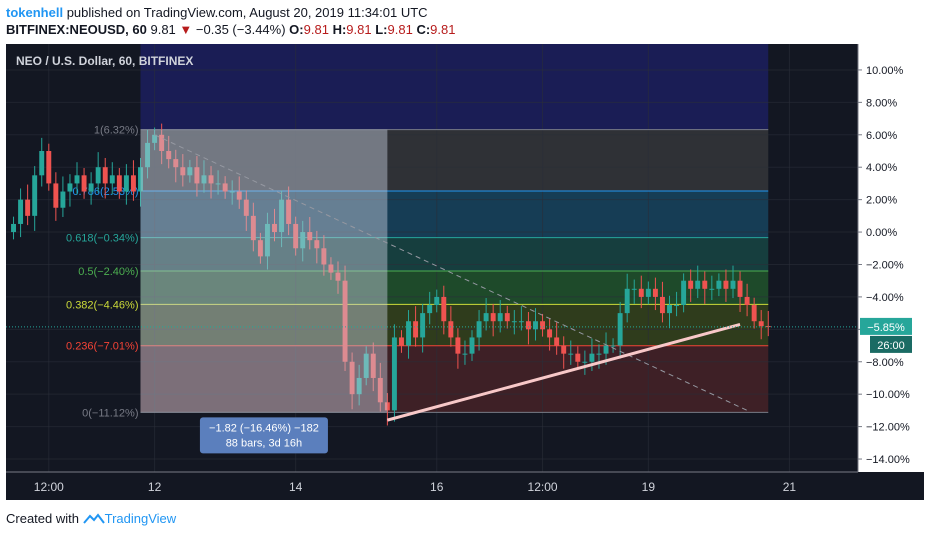 This screenshot has height=537, width=932. I want to click on footer: Created with TradingView, so click(91, 518).